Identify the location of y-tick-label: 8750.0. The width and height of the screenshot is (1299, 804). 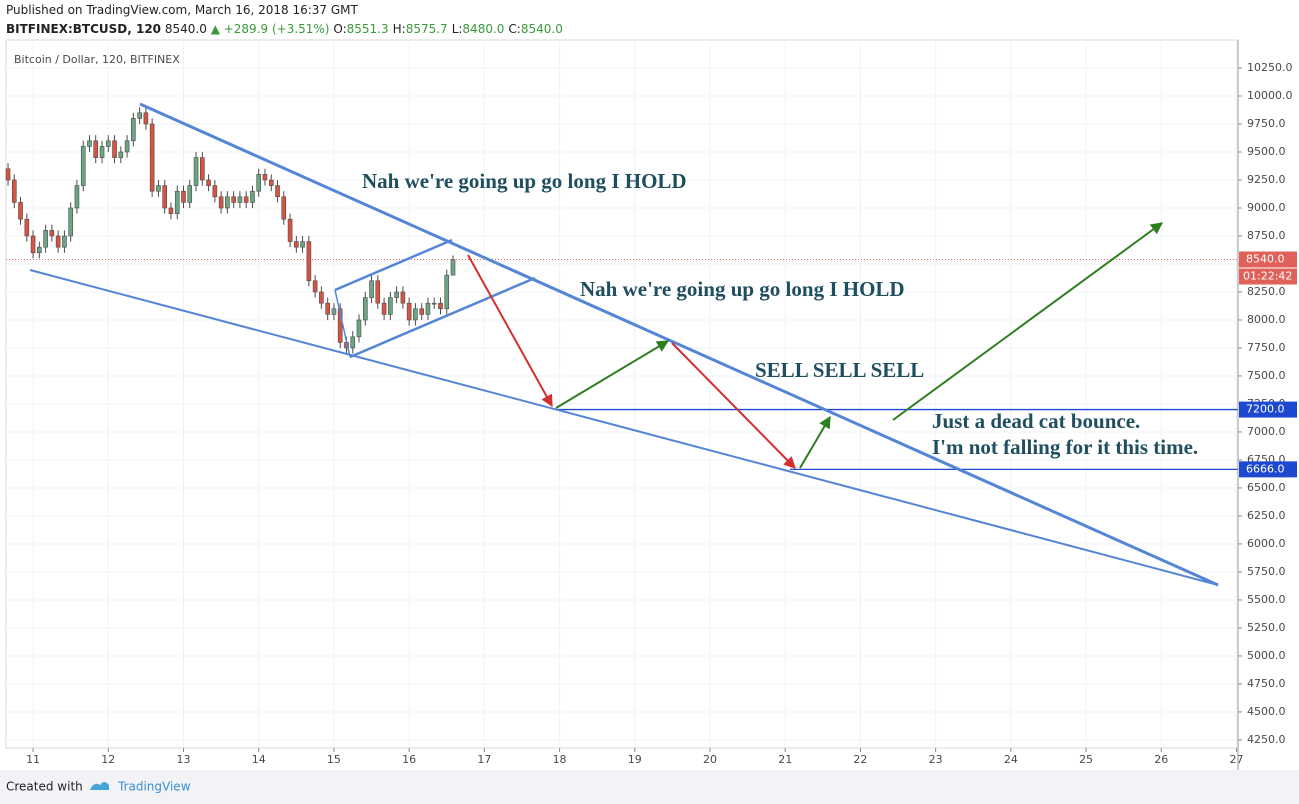
(1266, 235).